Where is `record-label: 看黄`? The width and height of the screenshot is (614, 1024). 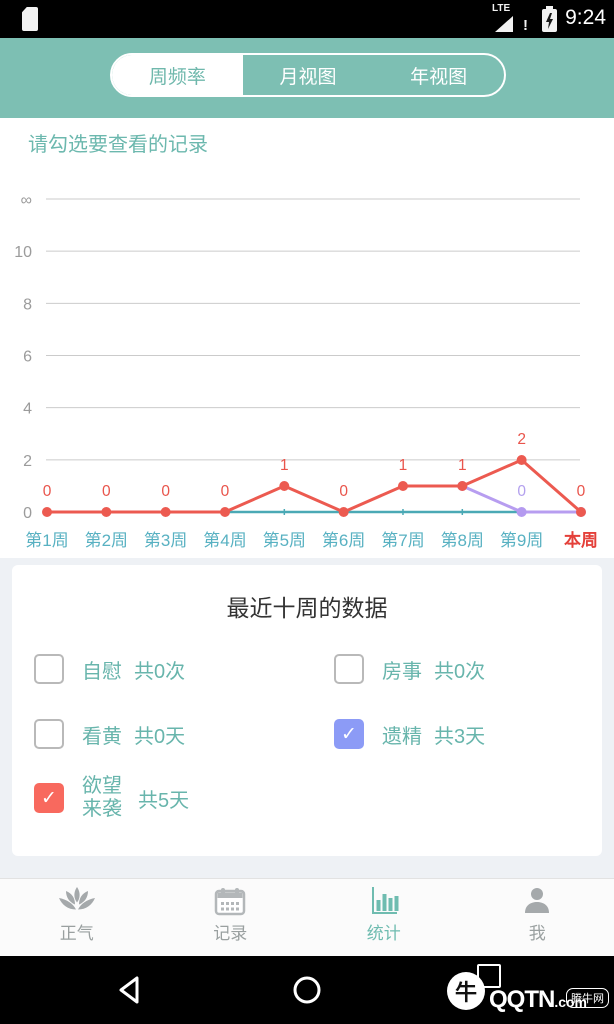 record-label: 看黄 is located at coordinates (102, 736).